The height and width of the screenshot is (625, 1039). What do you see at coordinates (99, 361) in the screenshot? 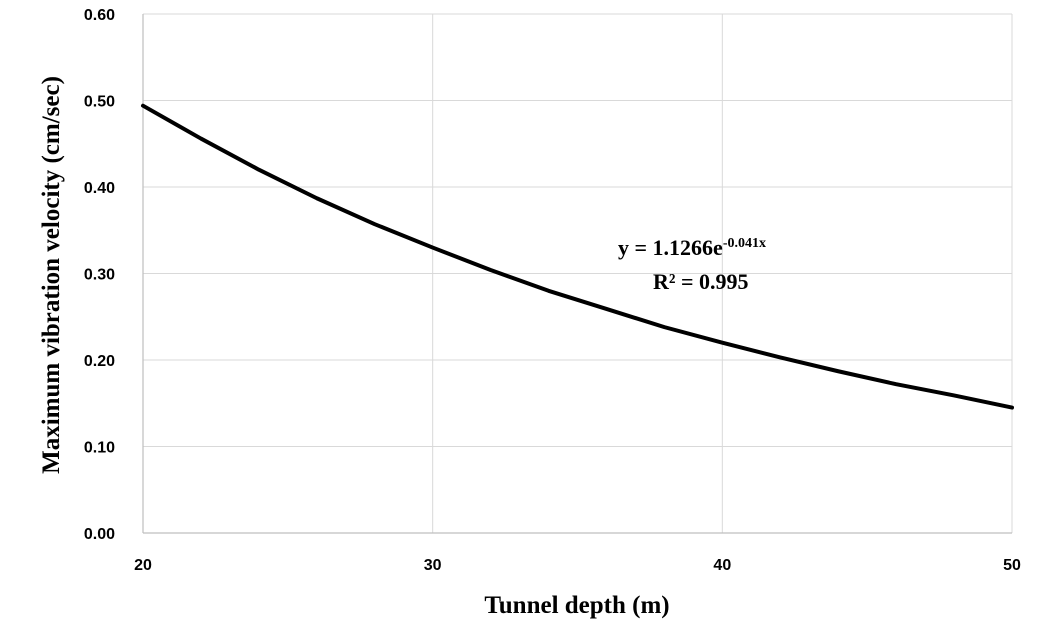
I see `y-tick-label: 0.20` at bounding box center [99, 361].